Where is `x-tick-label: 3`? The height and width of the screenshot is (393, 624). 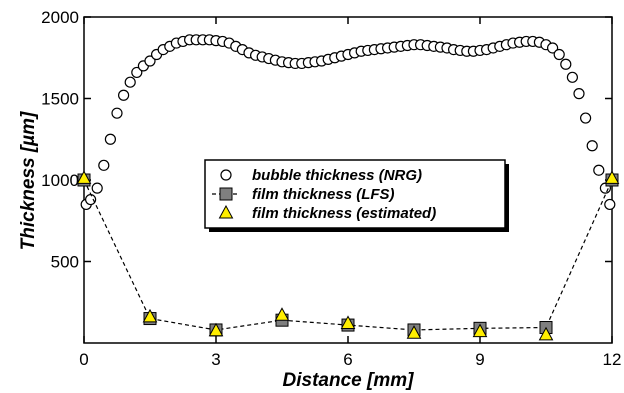 x-tick-label: 3 is located at coordinates (215, 359).